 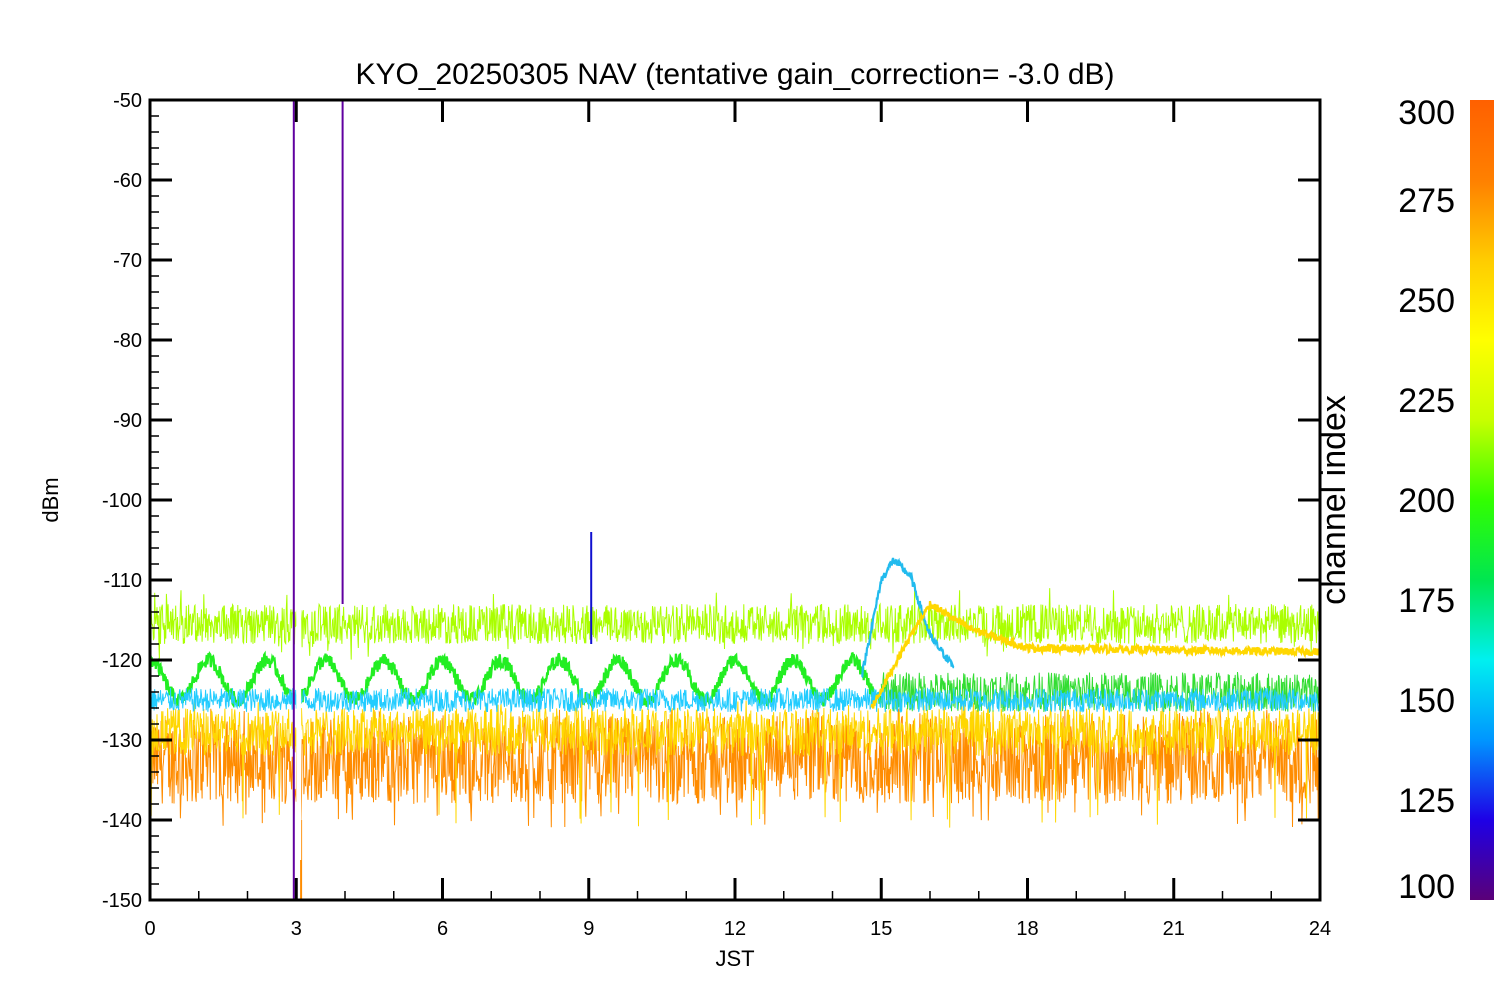 What do you see at coordinates (442, 929) in the screenshot?
I see `x-tick-label: 6` at bounding box center [442, 929].